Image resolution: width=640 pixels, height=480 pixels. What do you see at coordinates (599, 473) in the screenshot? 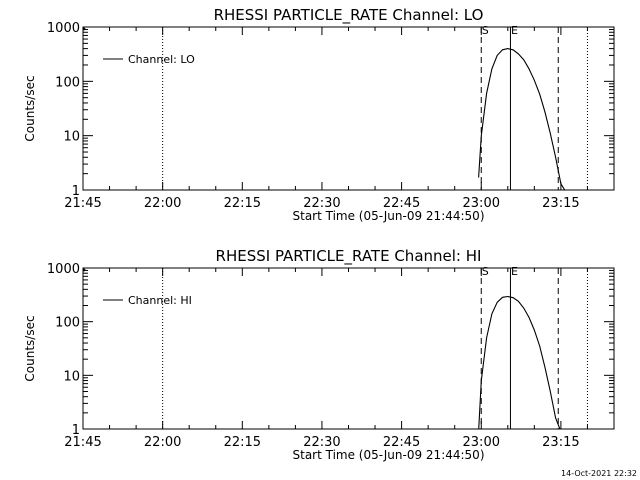
I see `plot-timestamp: 14-Oct-2021 22:32` at bounding box center [599, 473].